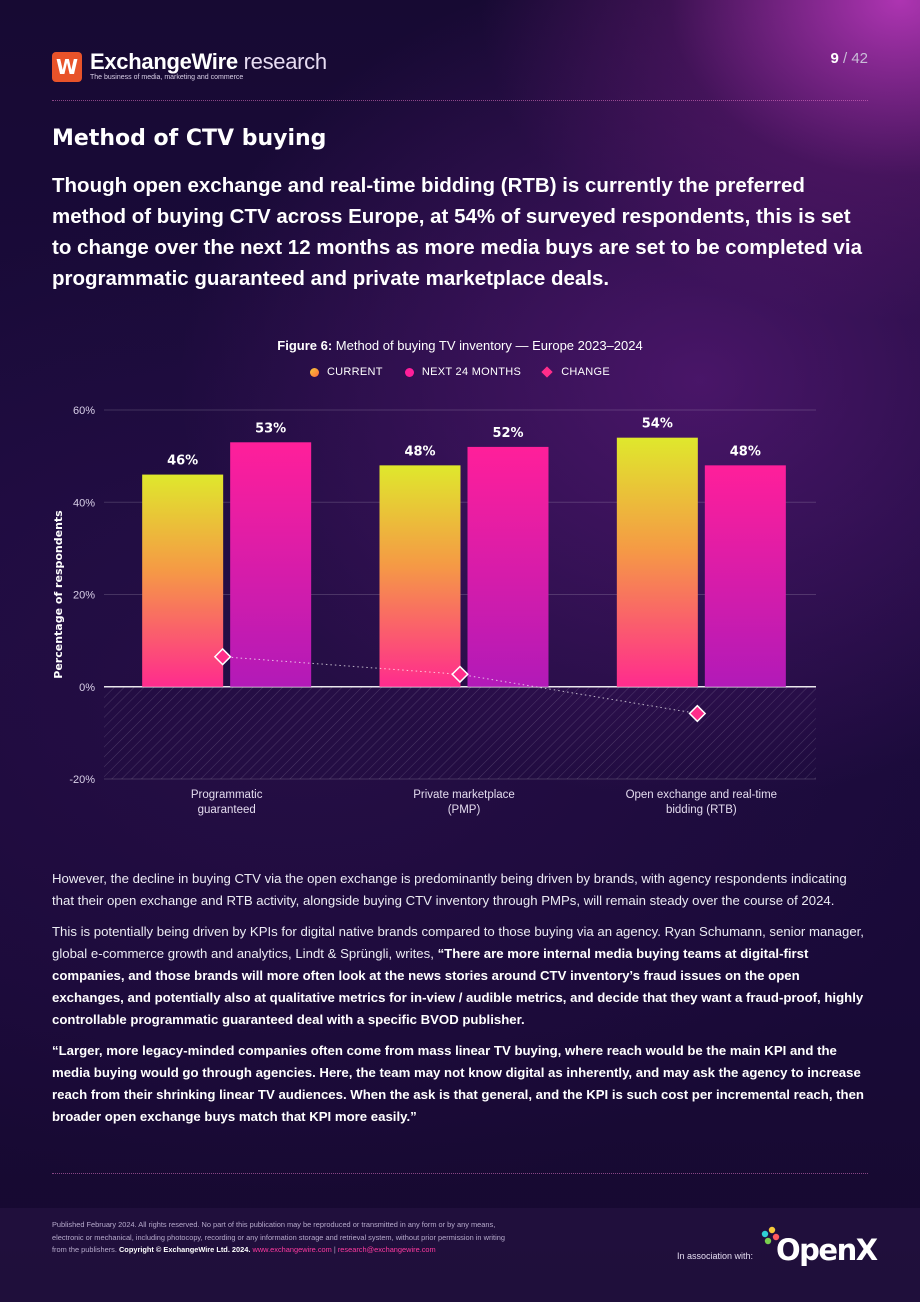 This screenshot has height=1302, width=920. I want to click on y-axis-title: Percentage of respondents, so click(58, 594).